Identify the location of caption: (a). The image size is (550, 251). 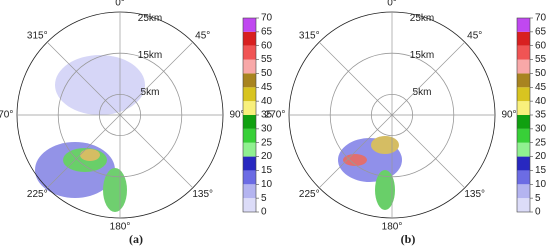
(136, 239).